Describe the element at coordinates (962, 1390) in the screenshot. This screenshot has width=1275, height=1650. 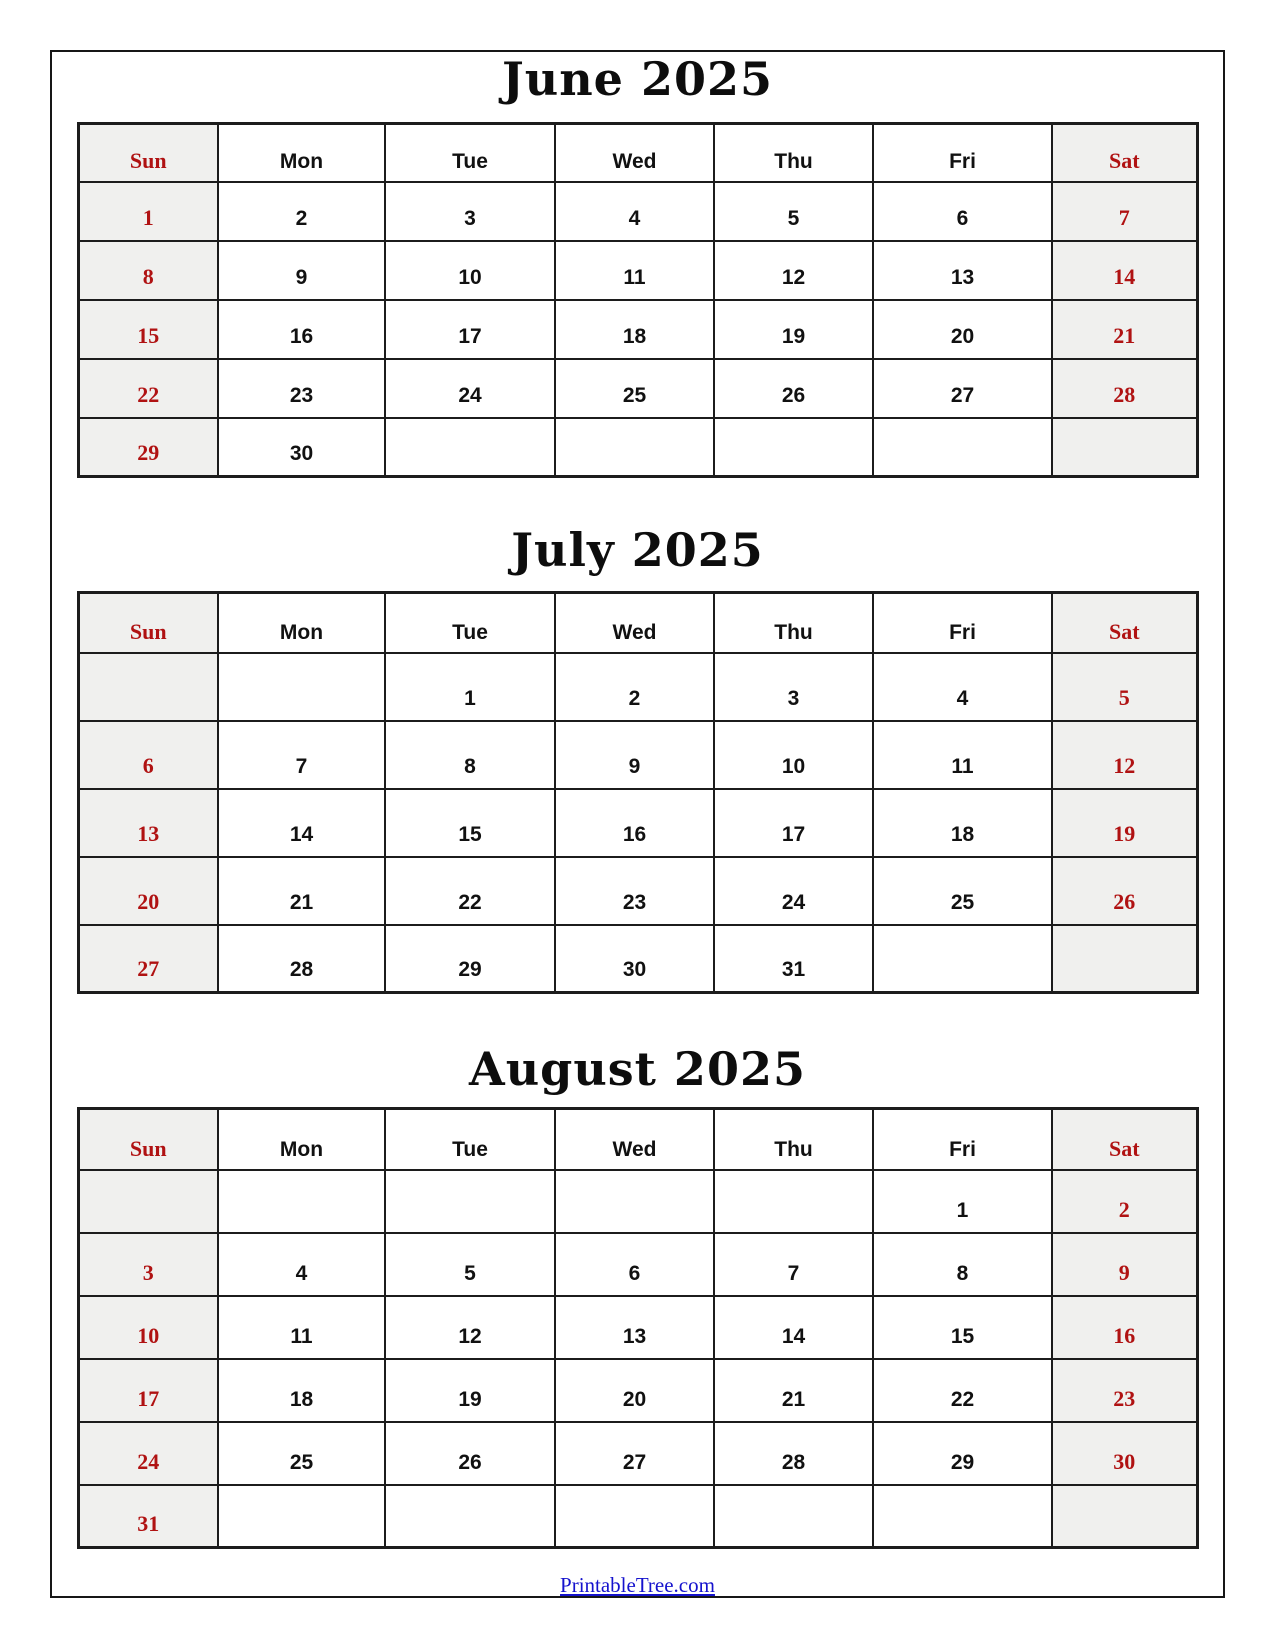
I see `day-cell: 22` at that location.